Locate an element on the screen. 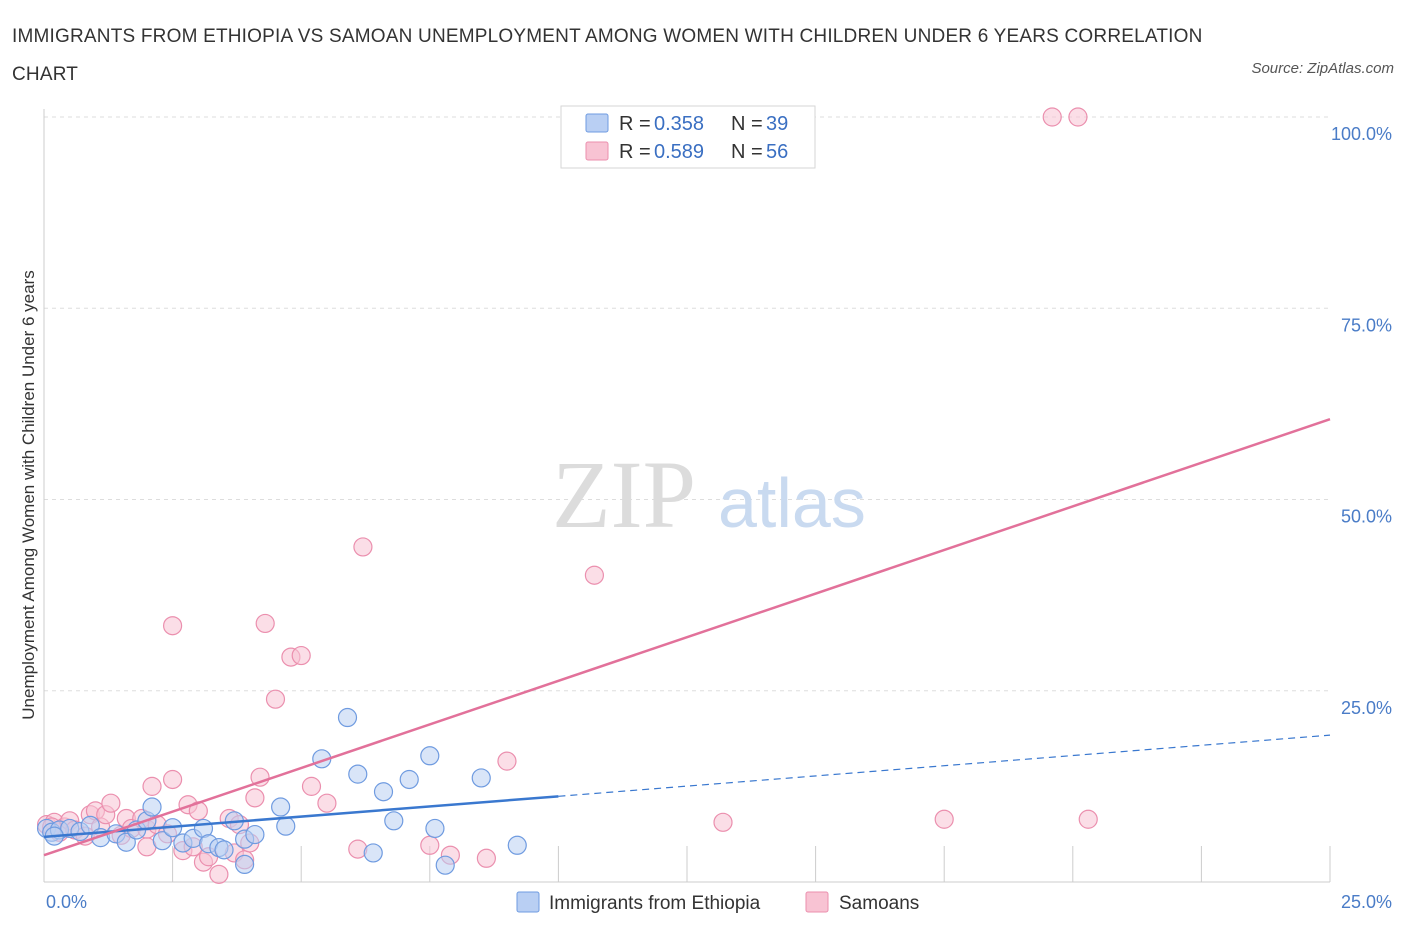 The width and height of the screenshot is (1406, 930). legend-swatch-samoan is located at coordinates (597, 151).